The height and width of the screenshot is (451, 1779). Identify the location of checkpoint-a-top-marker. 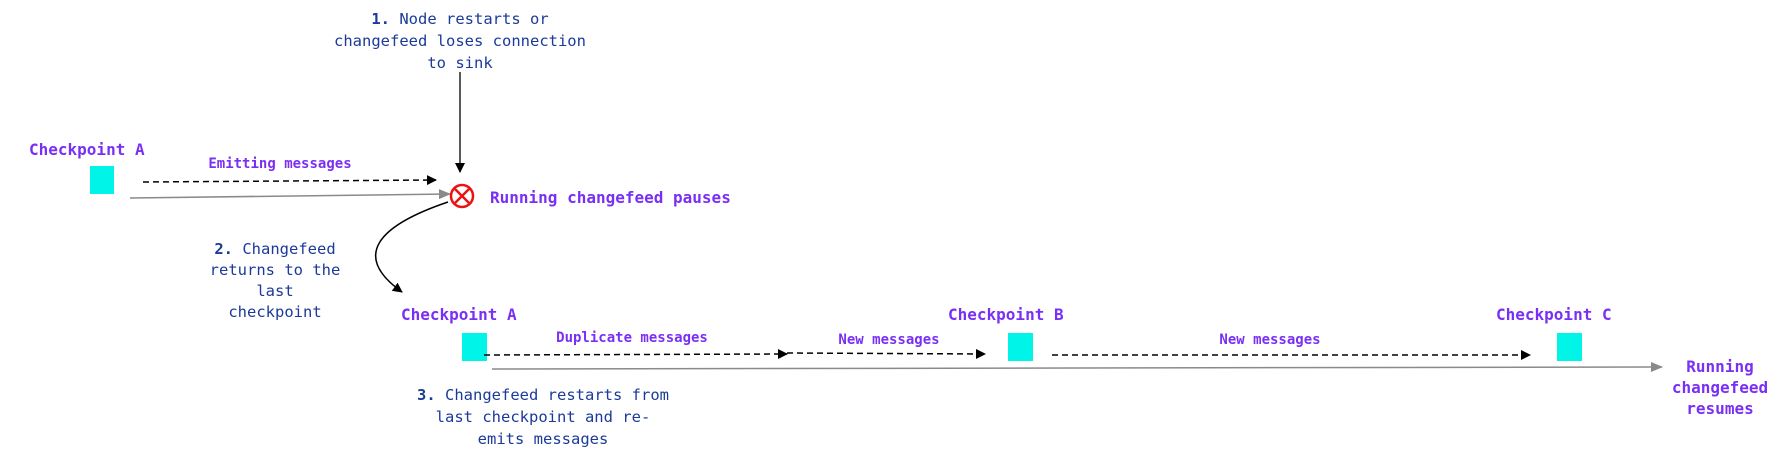
(102, 180).